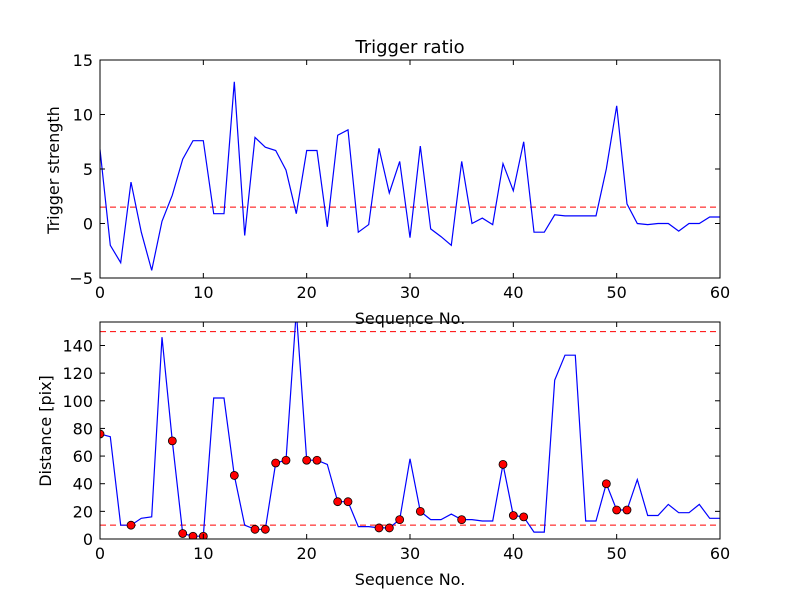 The width and height of the screenshot is (800, 600). What do you see at coordinates (45, 431) in the screenshot?
I see `y-axis-label: Distance [pix]` at bounding box center [45, 431].